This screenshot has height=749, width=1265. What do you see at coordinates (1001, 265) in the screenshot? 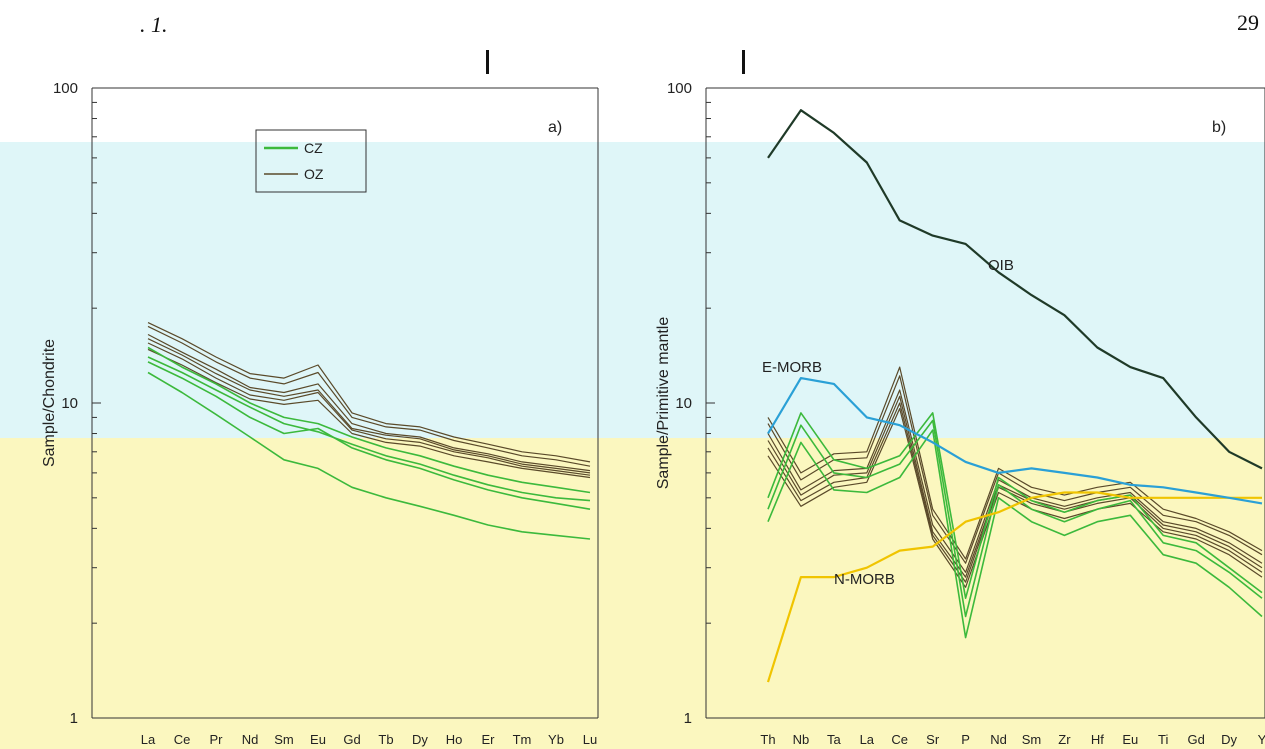
I see `annotation-oib: OIB` at bounding box center [1001, 265].